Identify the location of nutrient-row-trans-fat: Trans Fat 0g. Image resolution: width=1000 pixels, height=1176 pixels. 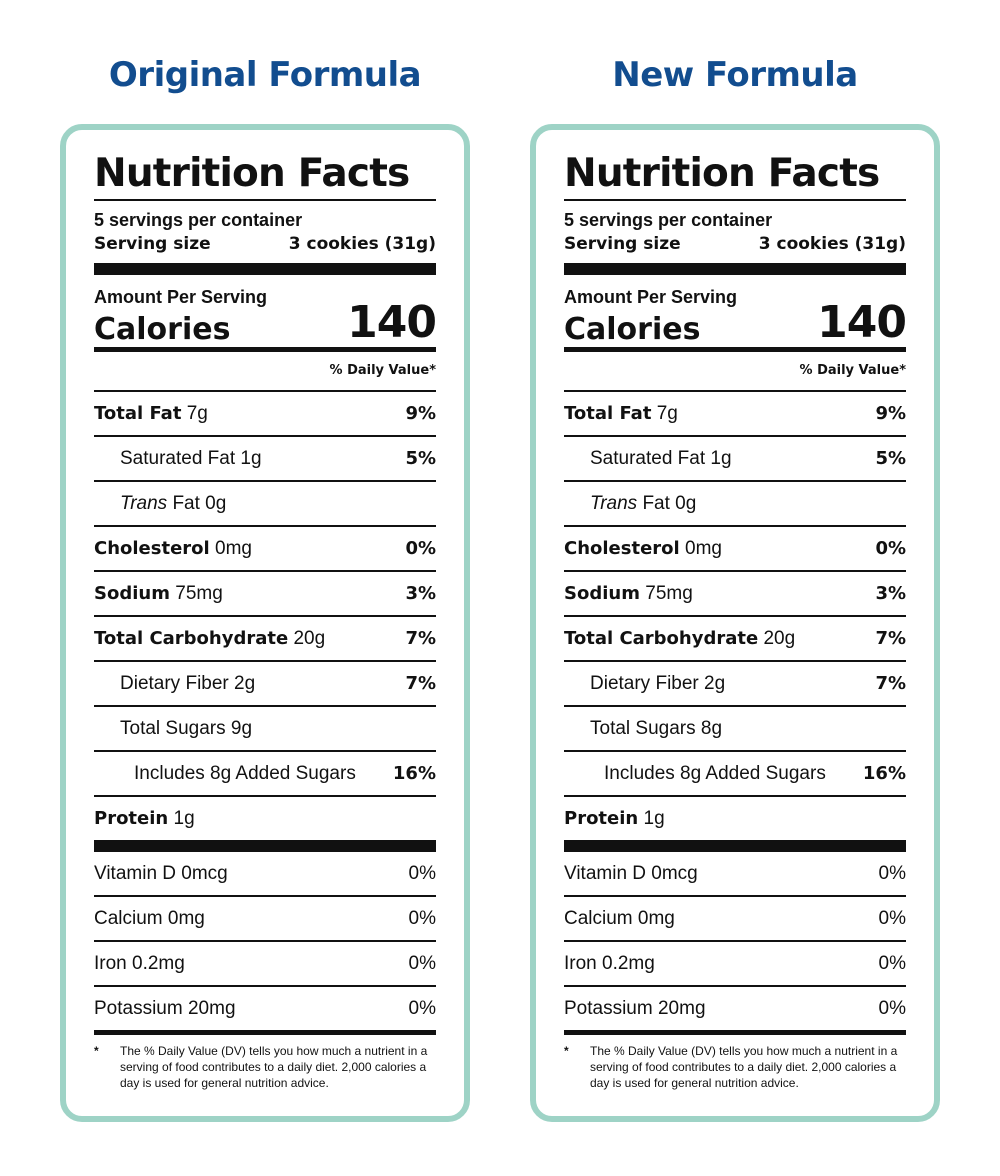
(265, 502).